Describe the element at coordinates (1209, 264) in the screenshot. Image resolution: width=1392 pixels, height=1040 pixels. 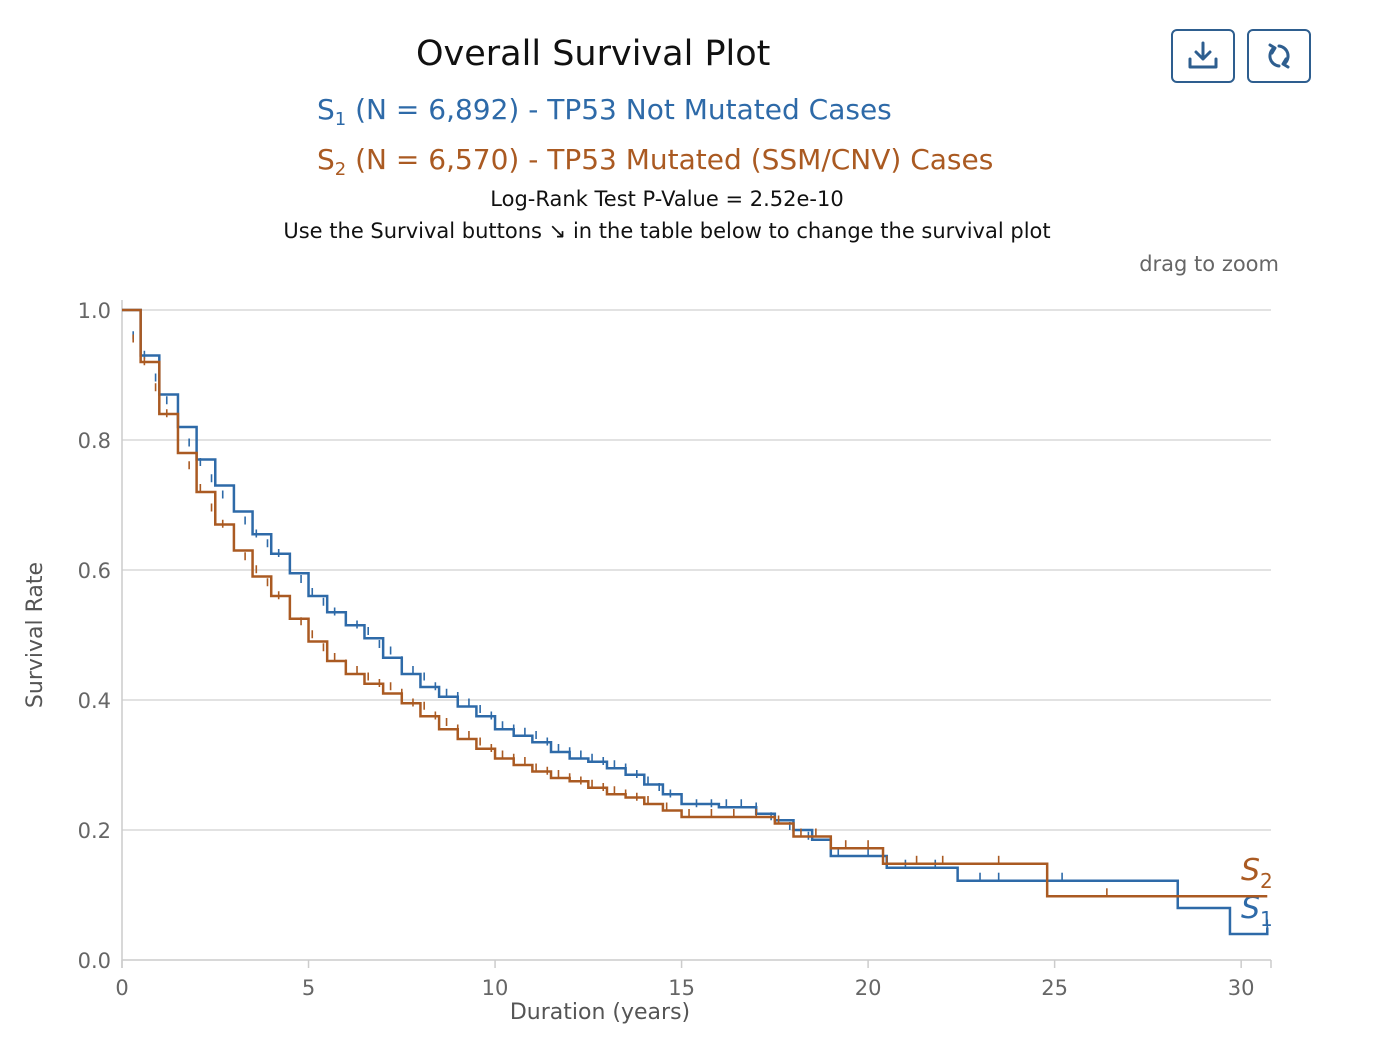
I see `zoom-hint: drag to zoom` at that location.